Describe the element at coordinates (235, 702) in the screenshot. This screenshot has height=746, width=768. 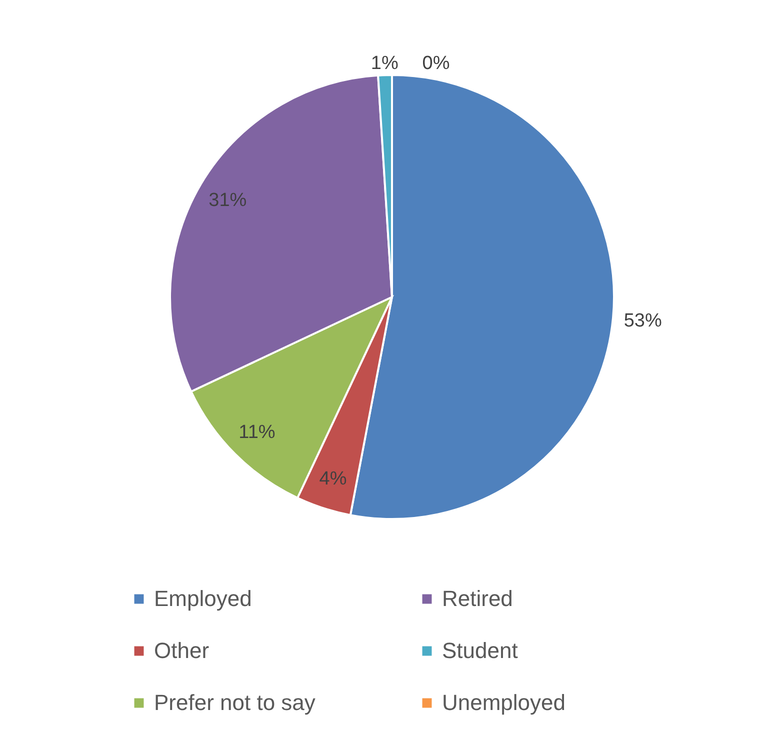
I see `legend-label: Prefer not to say` at that location.